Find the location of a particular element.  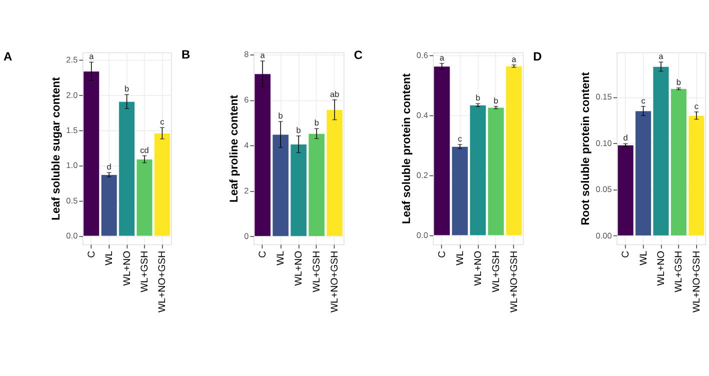

annotation: ab is located at coordinates (335, 94).